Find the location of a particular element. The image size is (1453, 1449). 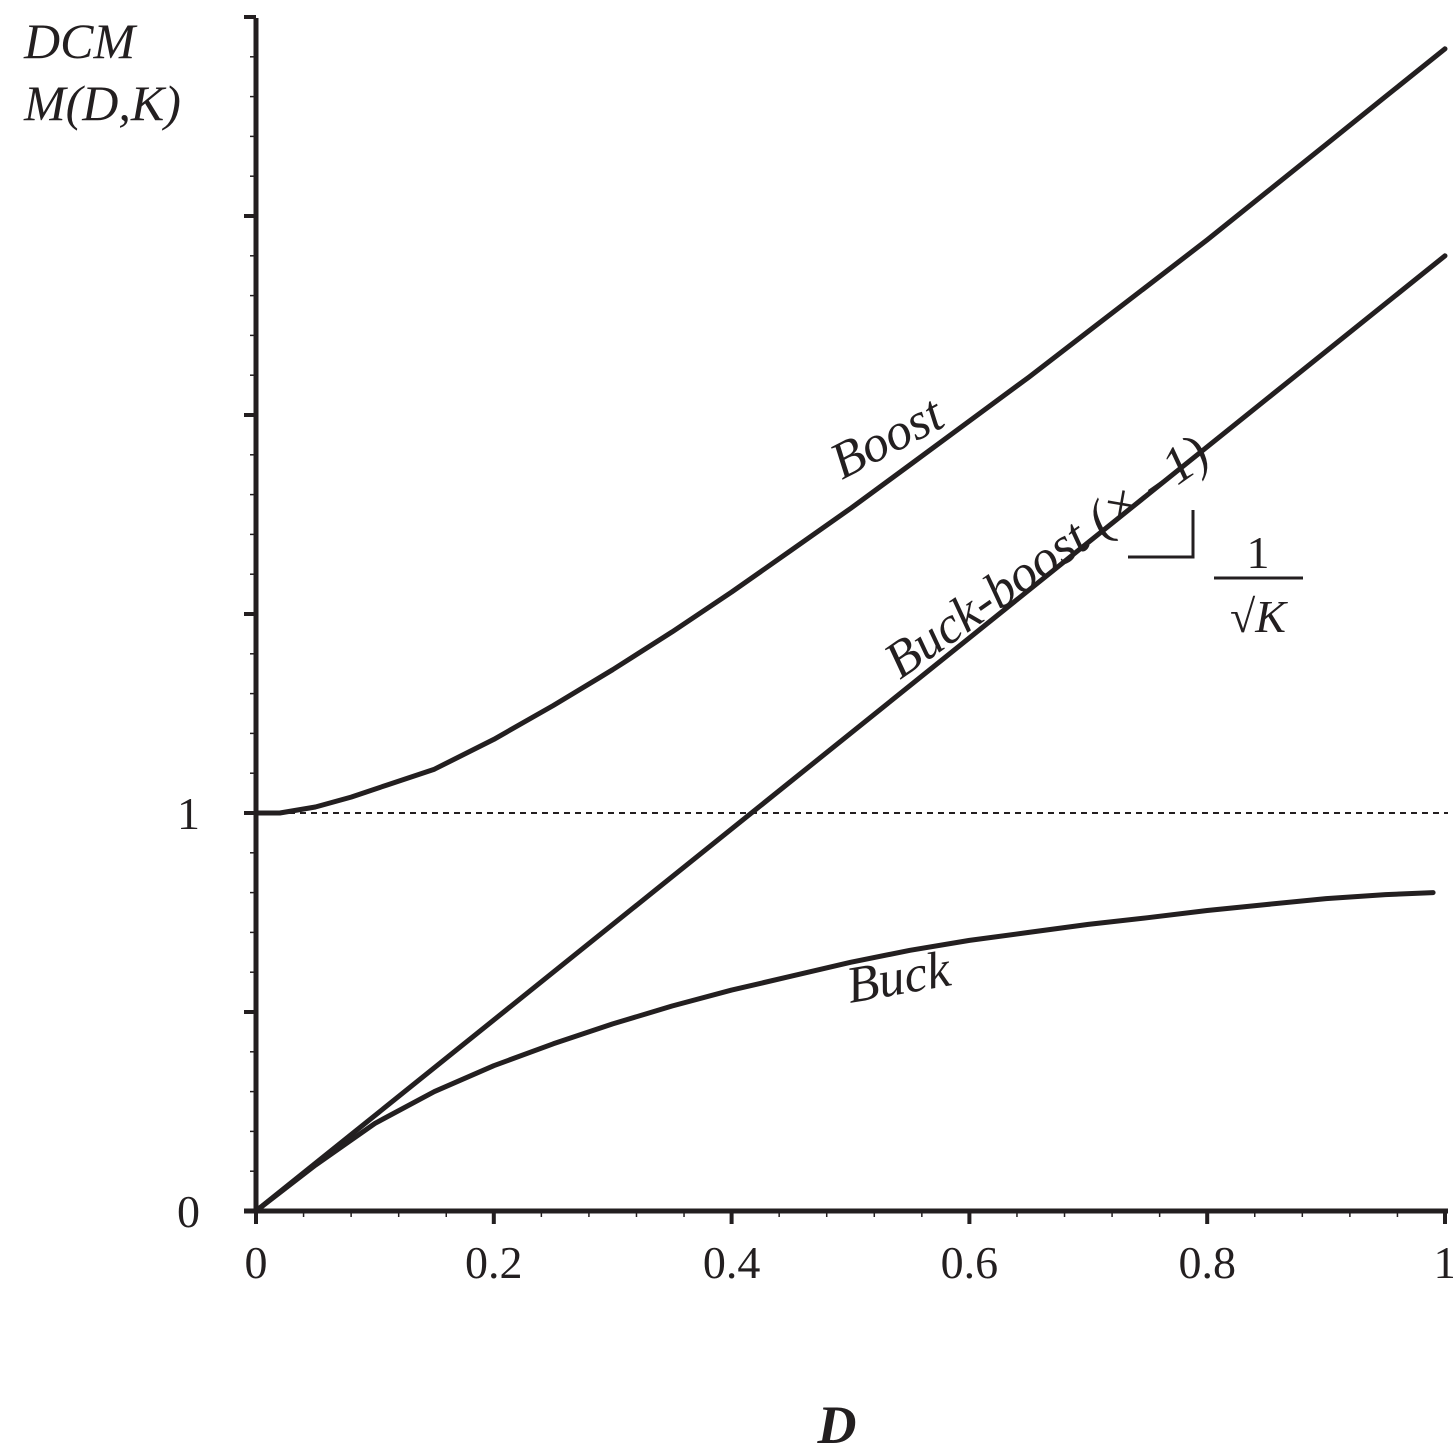

y-axis-ticks: 01 is located at coordinates (216, 626).